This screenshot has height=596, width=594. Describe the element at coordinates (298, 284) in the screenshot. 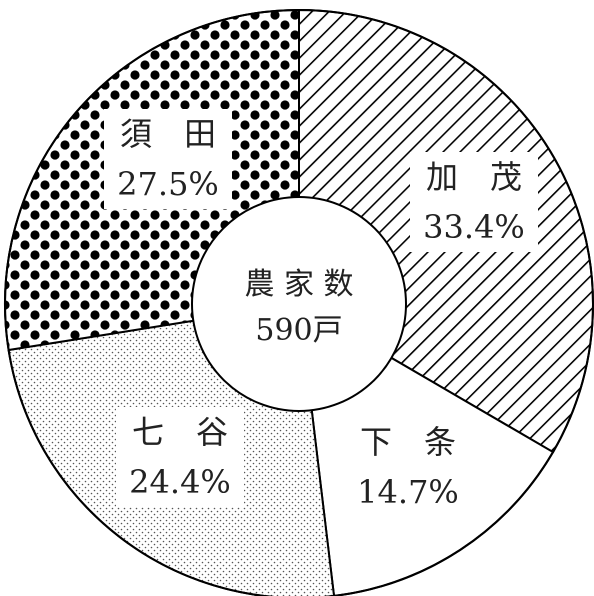

I see `center-label-title: 農 家 数` at that location.